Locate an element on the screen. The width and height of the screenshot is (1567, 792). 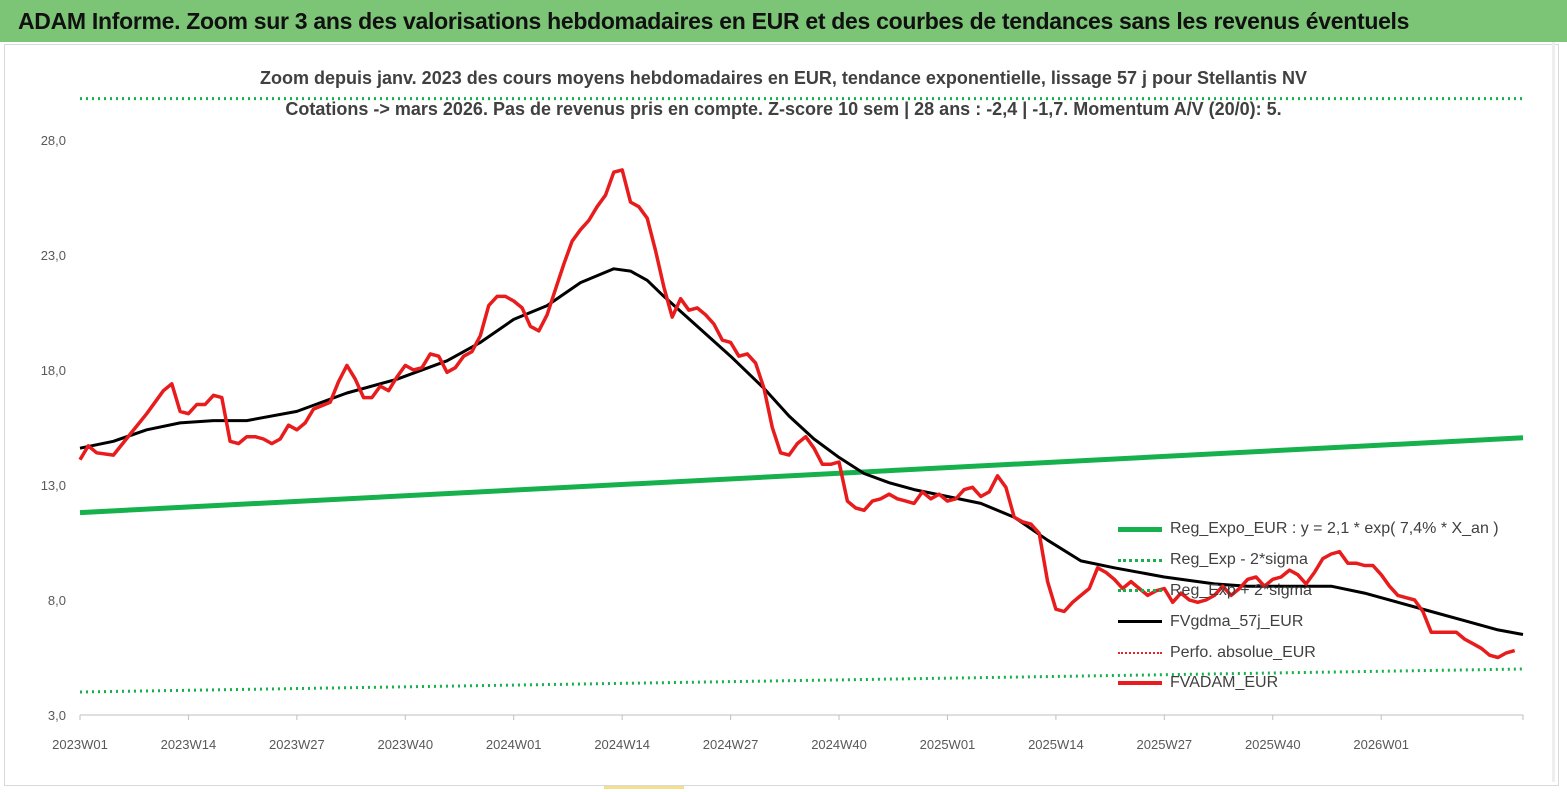
y-tick-label: 13,0 is located at coordinates (53, 485).